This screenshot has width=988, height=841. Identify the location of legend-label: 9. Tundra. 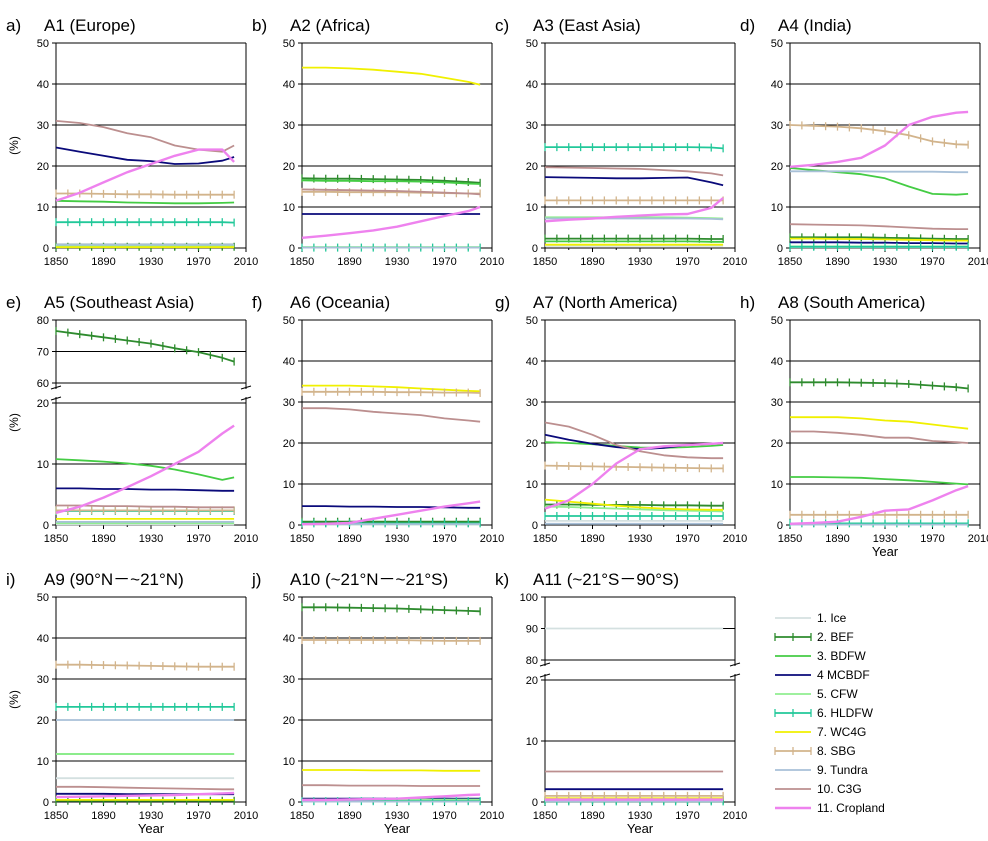
(842, 770).